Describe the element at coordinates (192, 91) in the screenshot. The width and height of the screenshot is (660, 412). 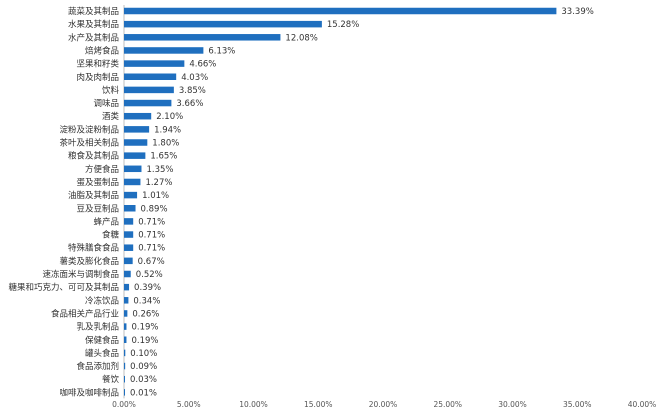
I see `value-label: 3.85%` at that location.